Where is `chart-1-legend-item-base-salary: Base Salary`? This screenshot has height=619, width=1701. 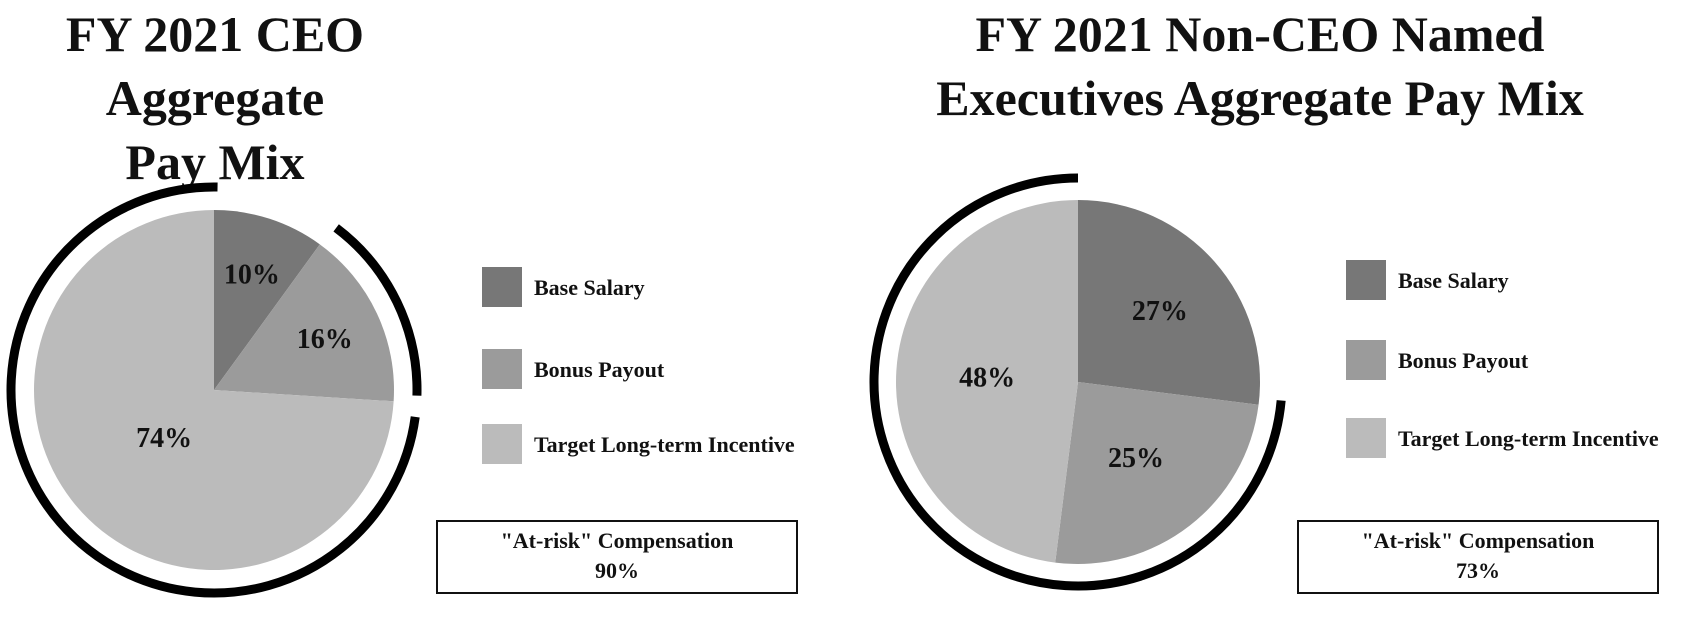
chart-1-legend-item-base-salary: Base Salary is located at coordinates (682, 287).